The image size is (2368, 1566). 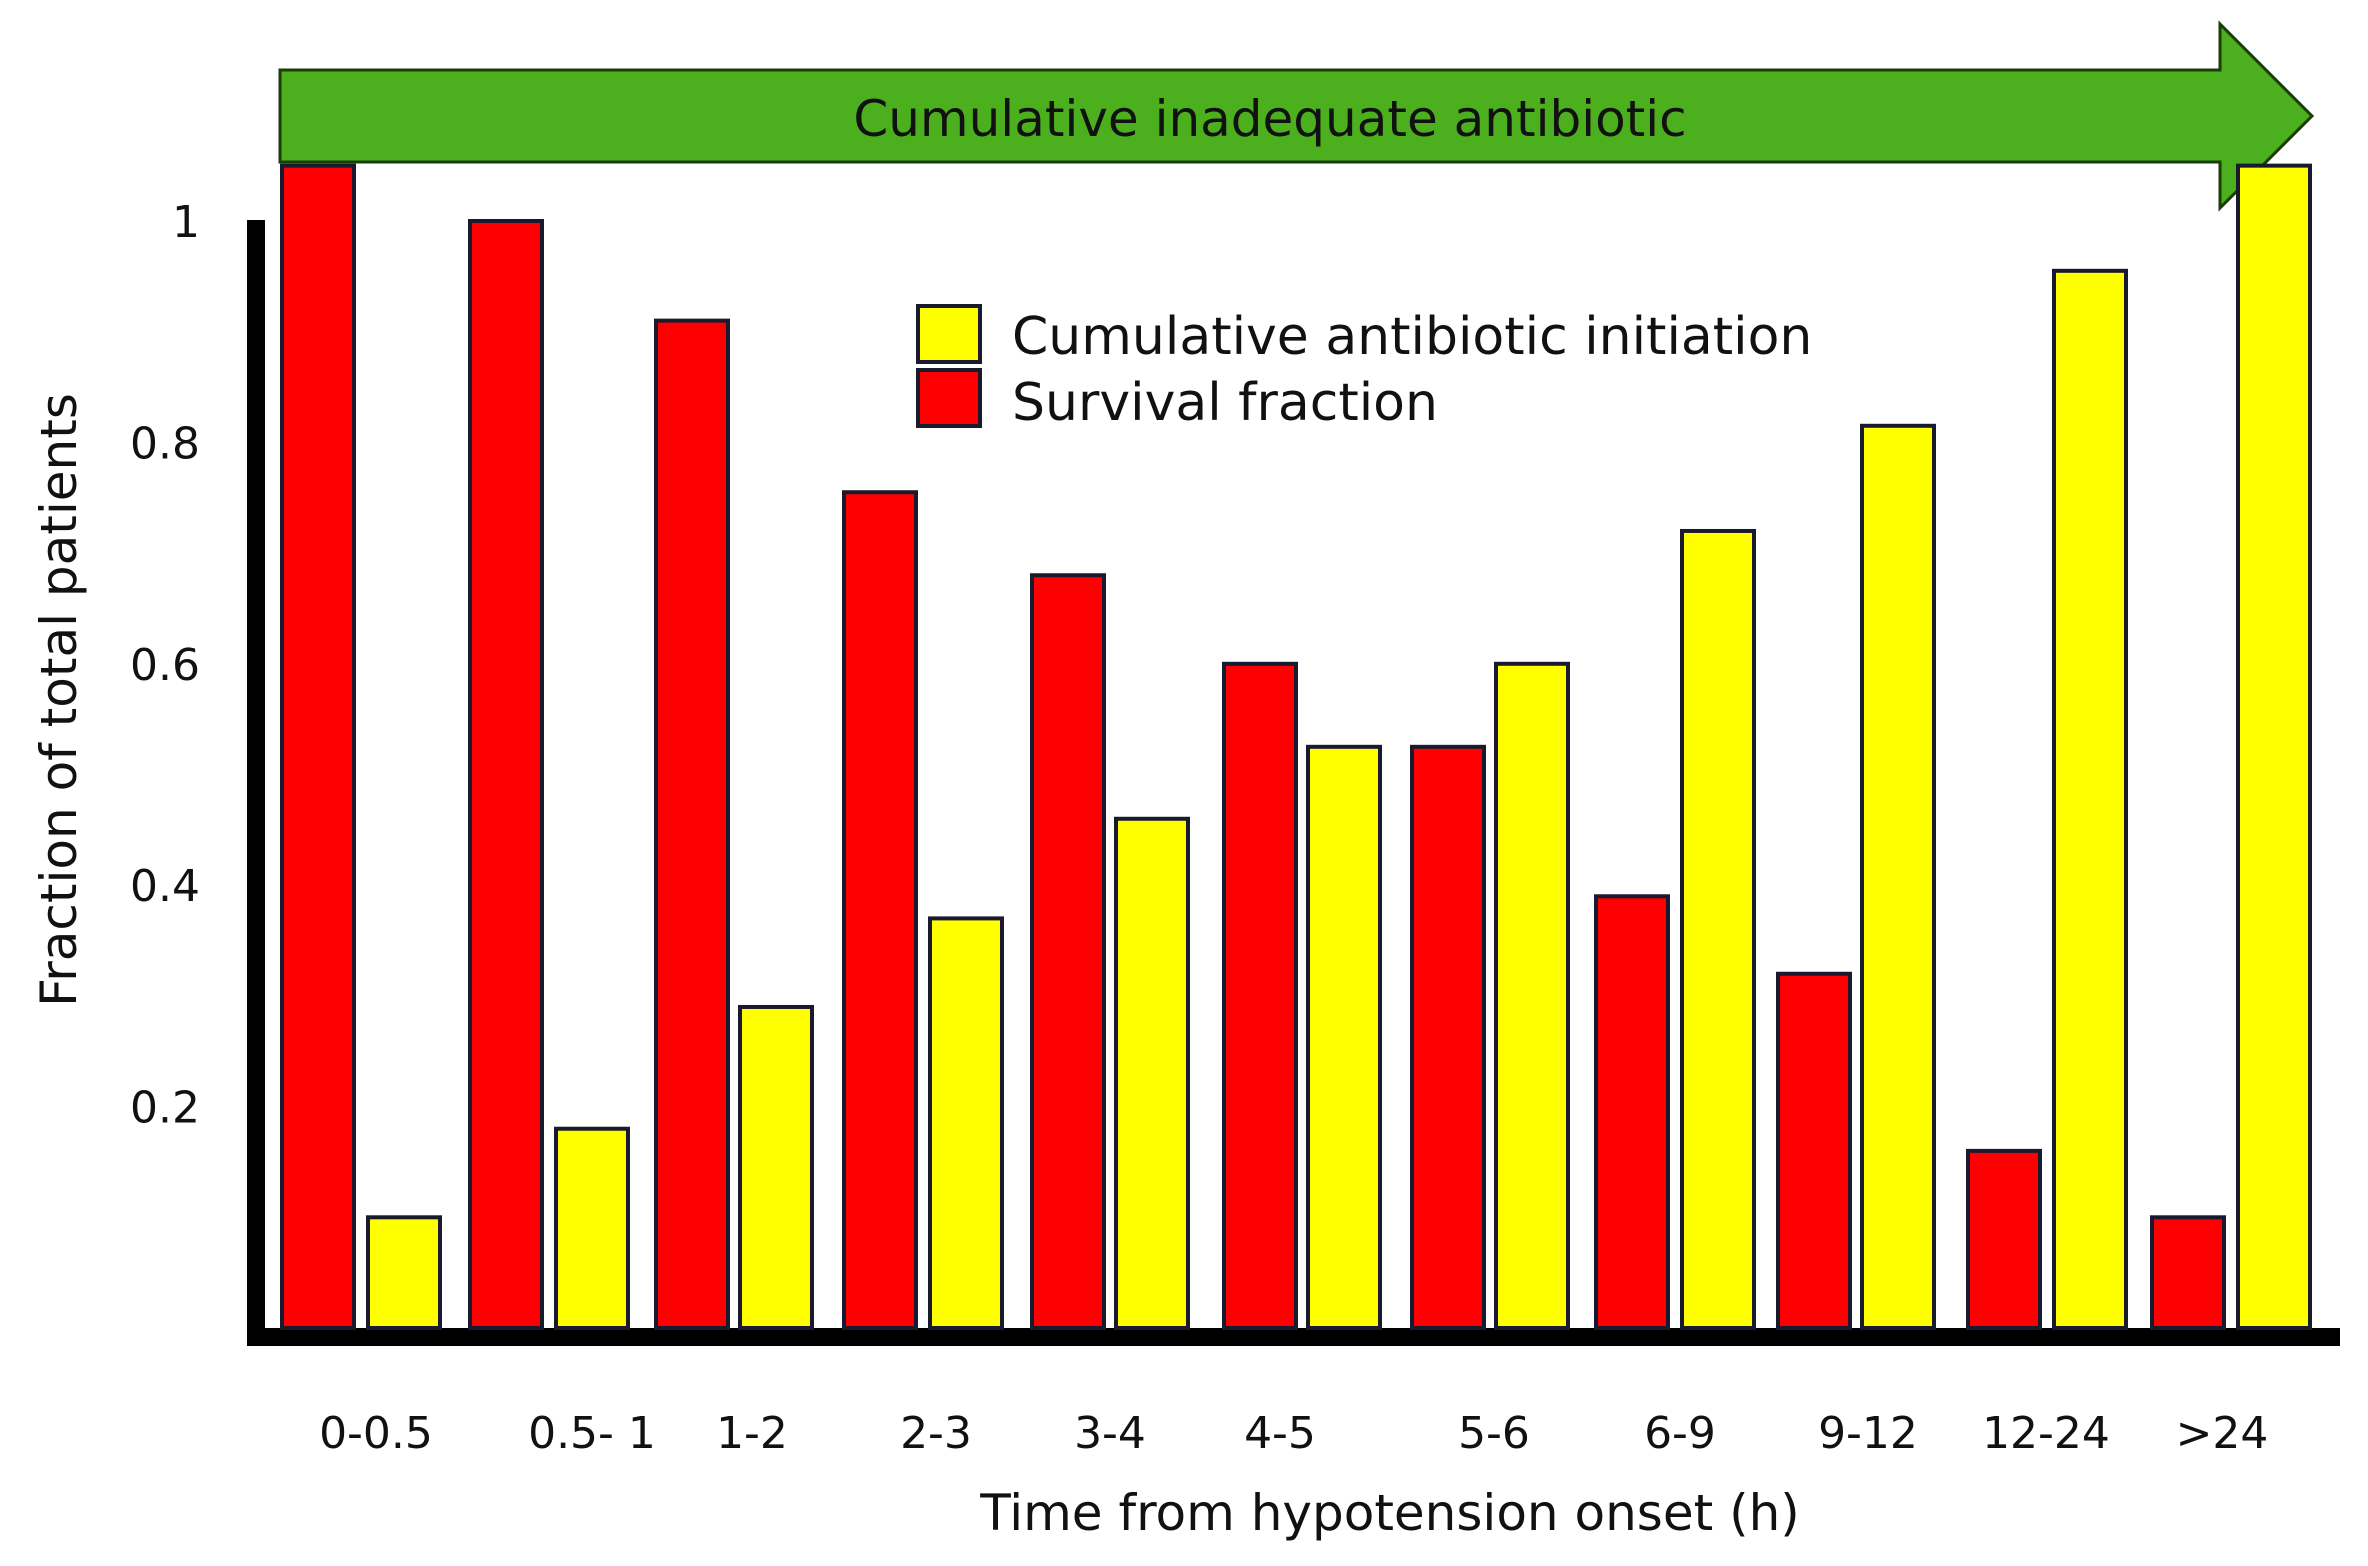 What do you see at coordinates (1494, 1433) in the screenshot?
I see `x-tick-label: 5-6` at bounding box center [1494, 1433].